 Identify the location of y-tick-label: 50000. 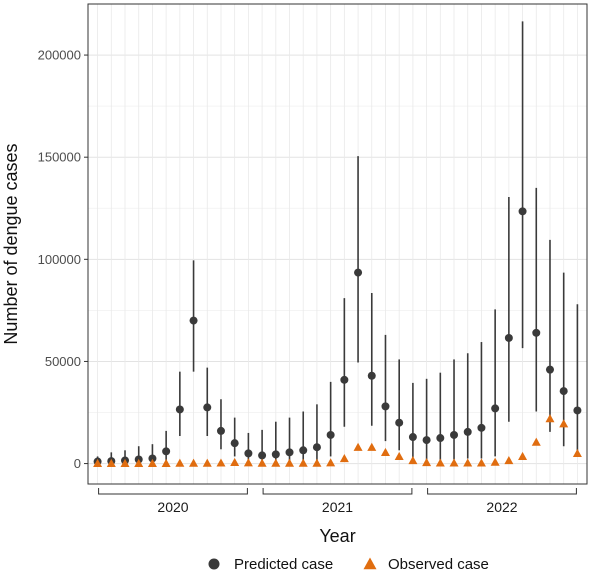
(63, 361).